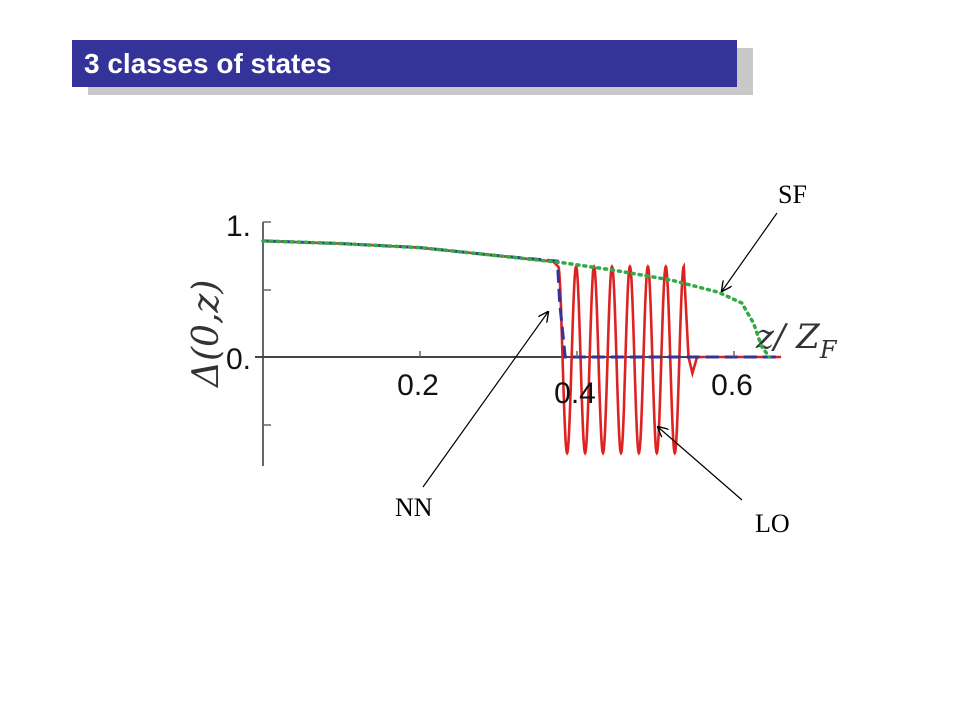 Image resolution: width=960 pixels, height=720 pixels. What do you see at coordinates (772, 523) in the screenshot?
I see `annotation-lo-label: LO` at bounding box center [772, 523].